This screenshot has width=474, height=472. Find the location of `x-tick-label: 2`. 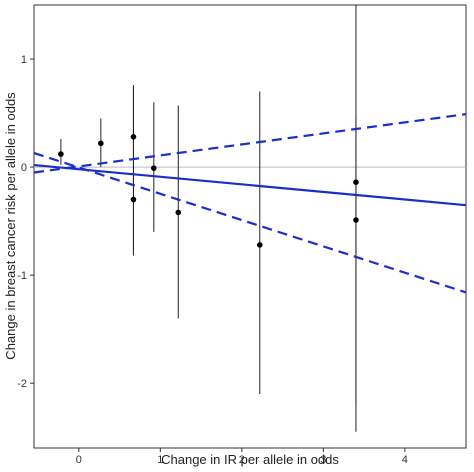

x-tick-label: 2 is located at coordinates (242, 460).